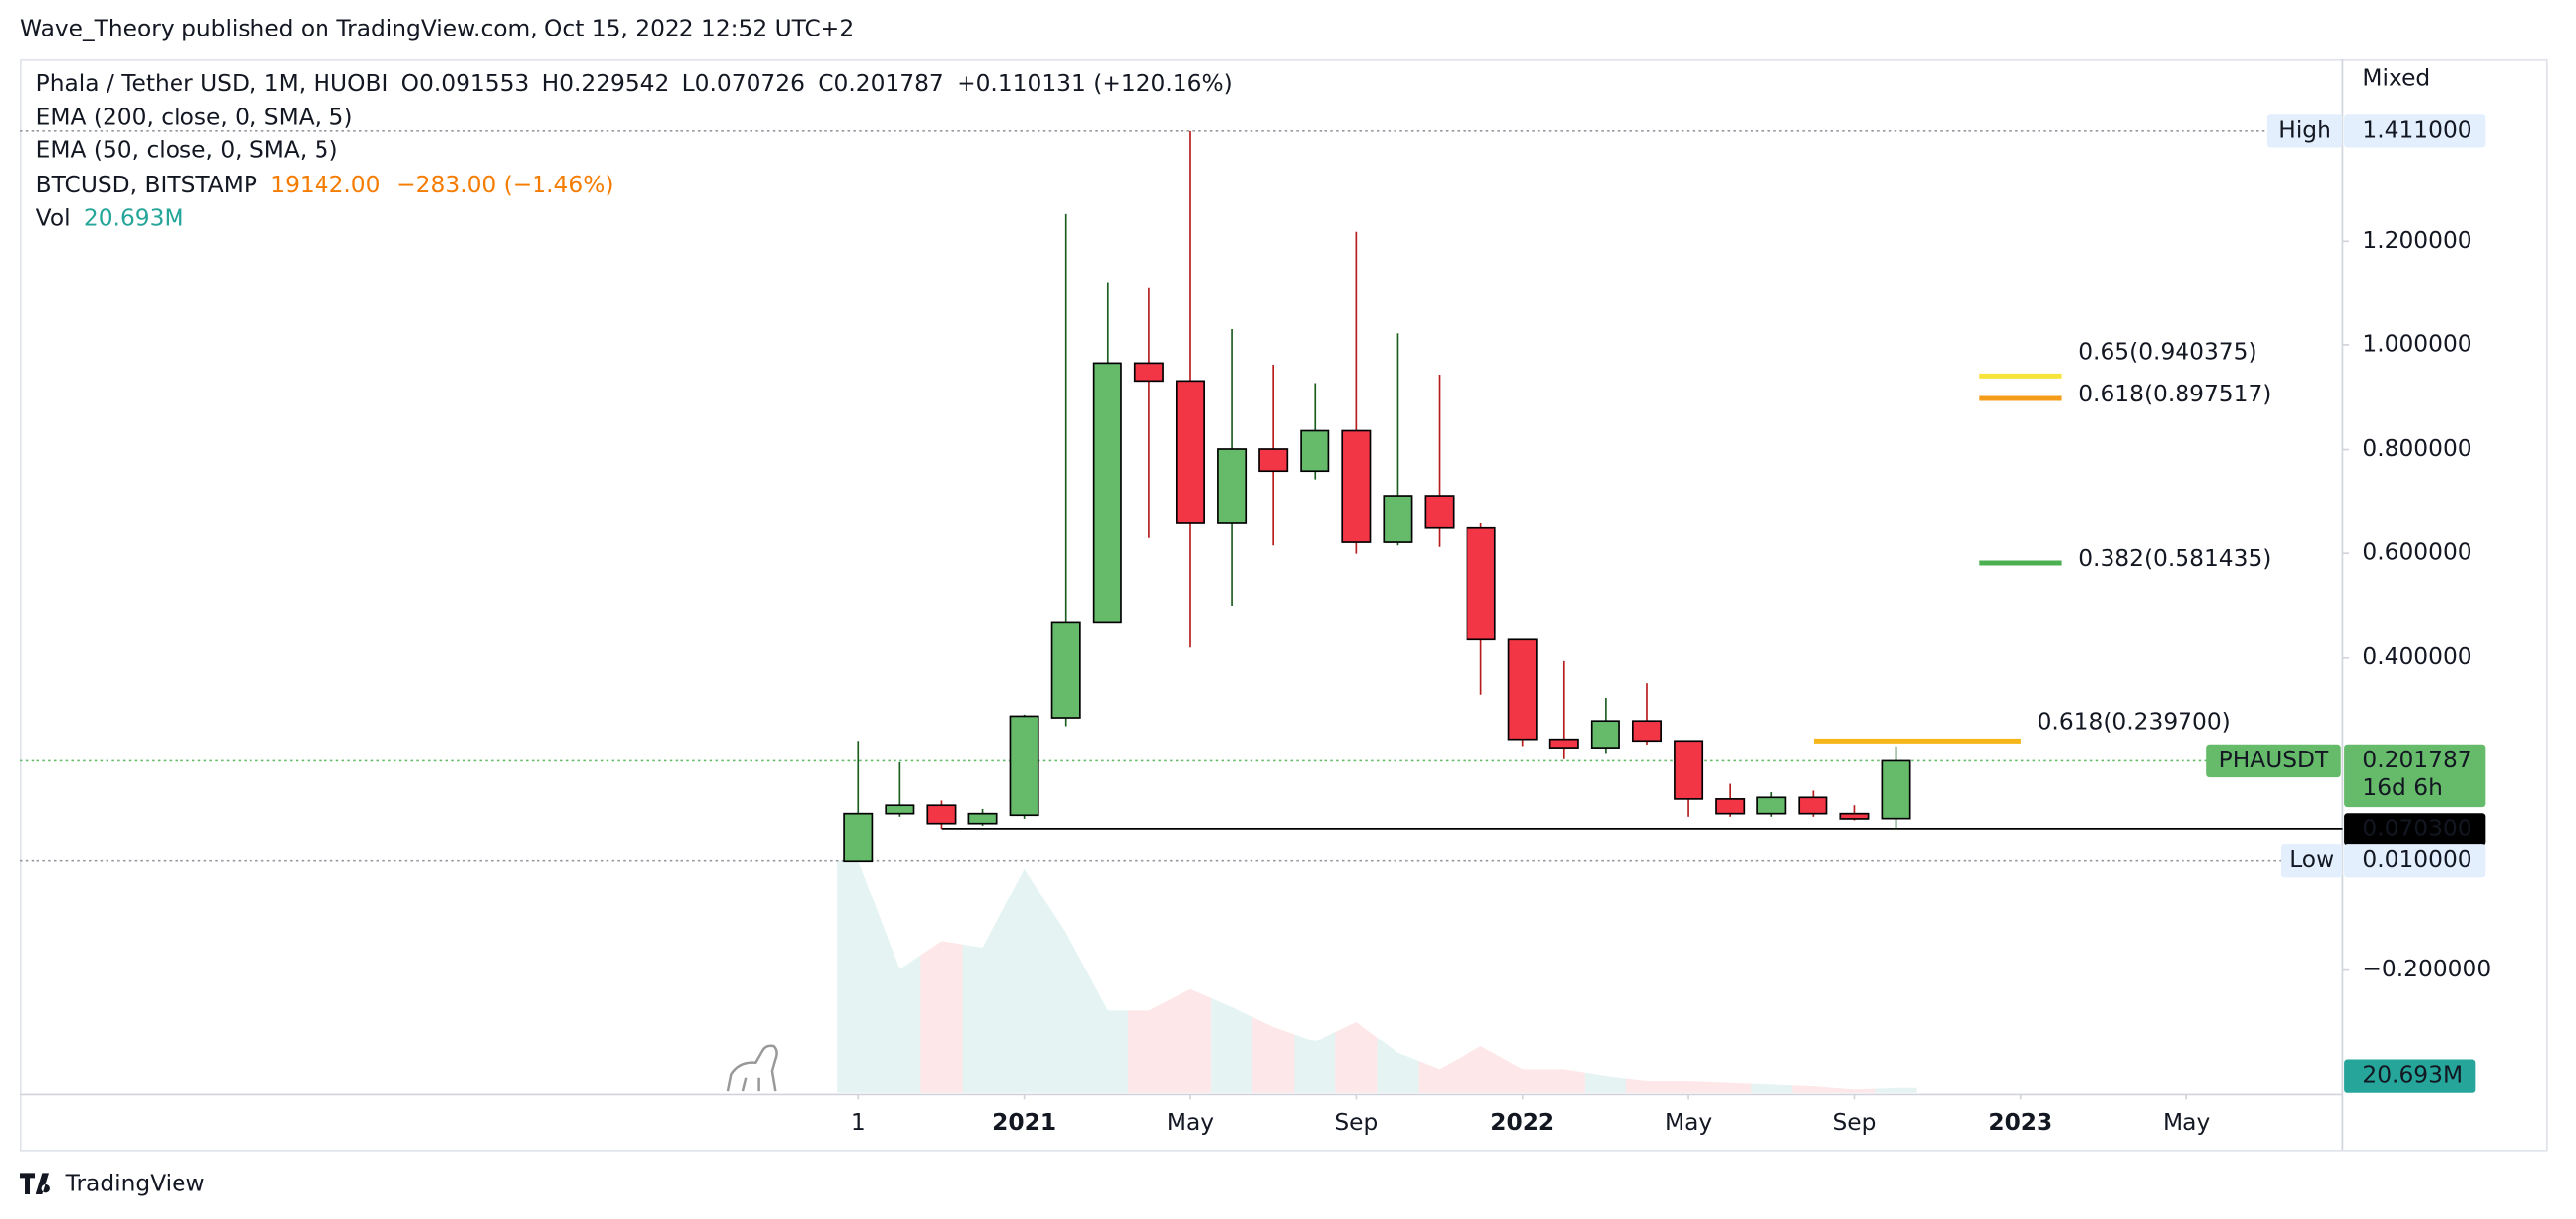 The height and width of the screenshot is (1219, 2576). I want to click on dino-icon, so click(752, 1068).